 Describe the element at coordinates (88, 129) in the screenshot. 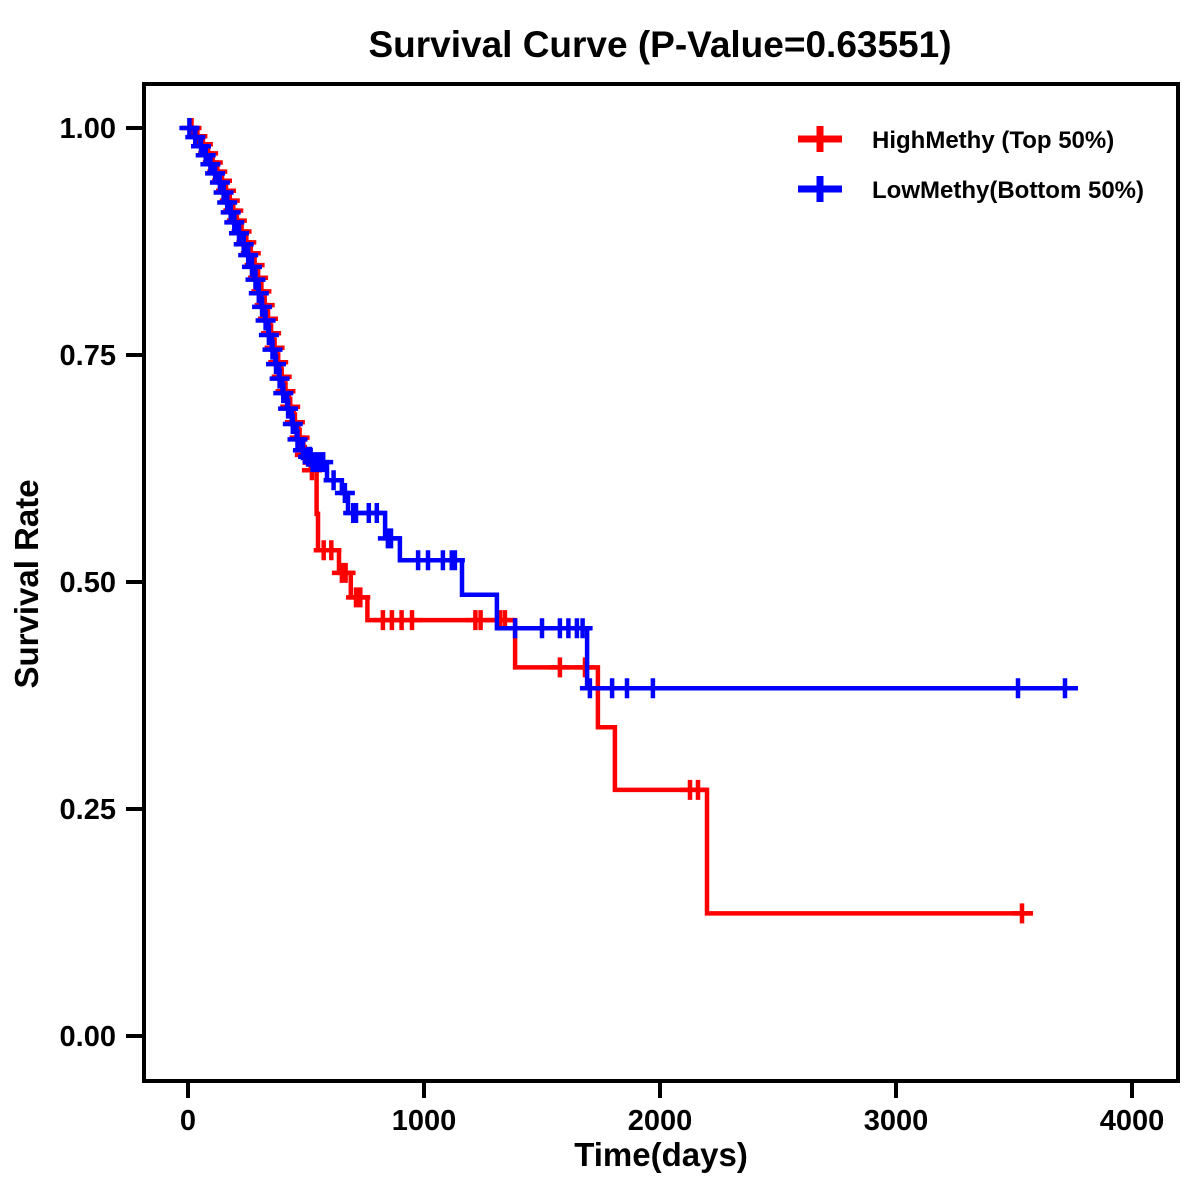

I see `y-tick-label: 1.00` at that location.